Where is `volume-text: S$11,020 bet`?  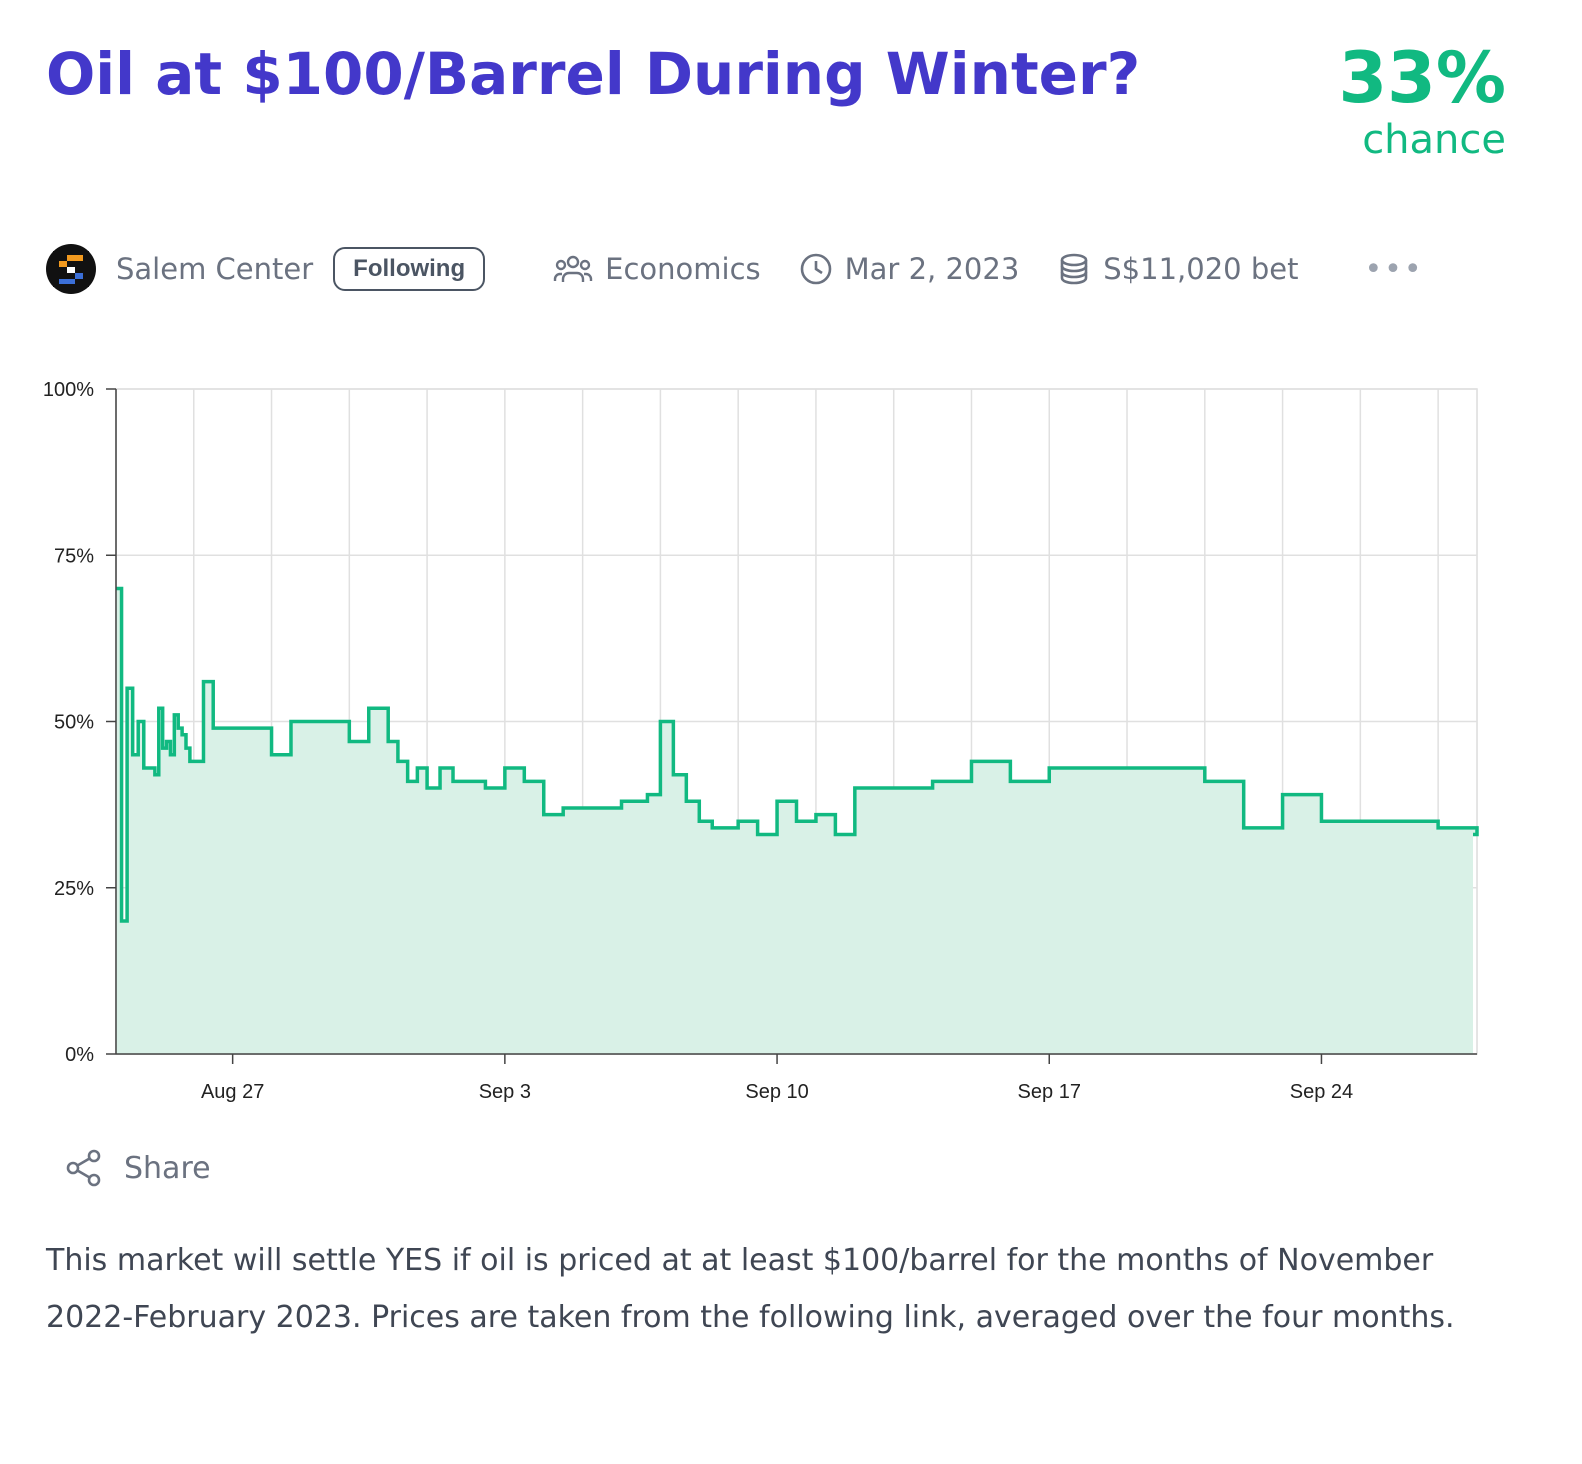
volume-text: S$11,020 bet is located at coordinates (1201, 269).